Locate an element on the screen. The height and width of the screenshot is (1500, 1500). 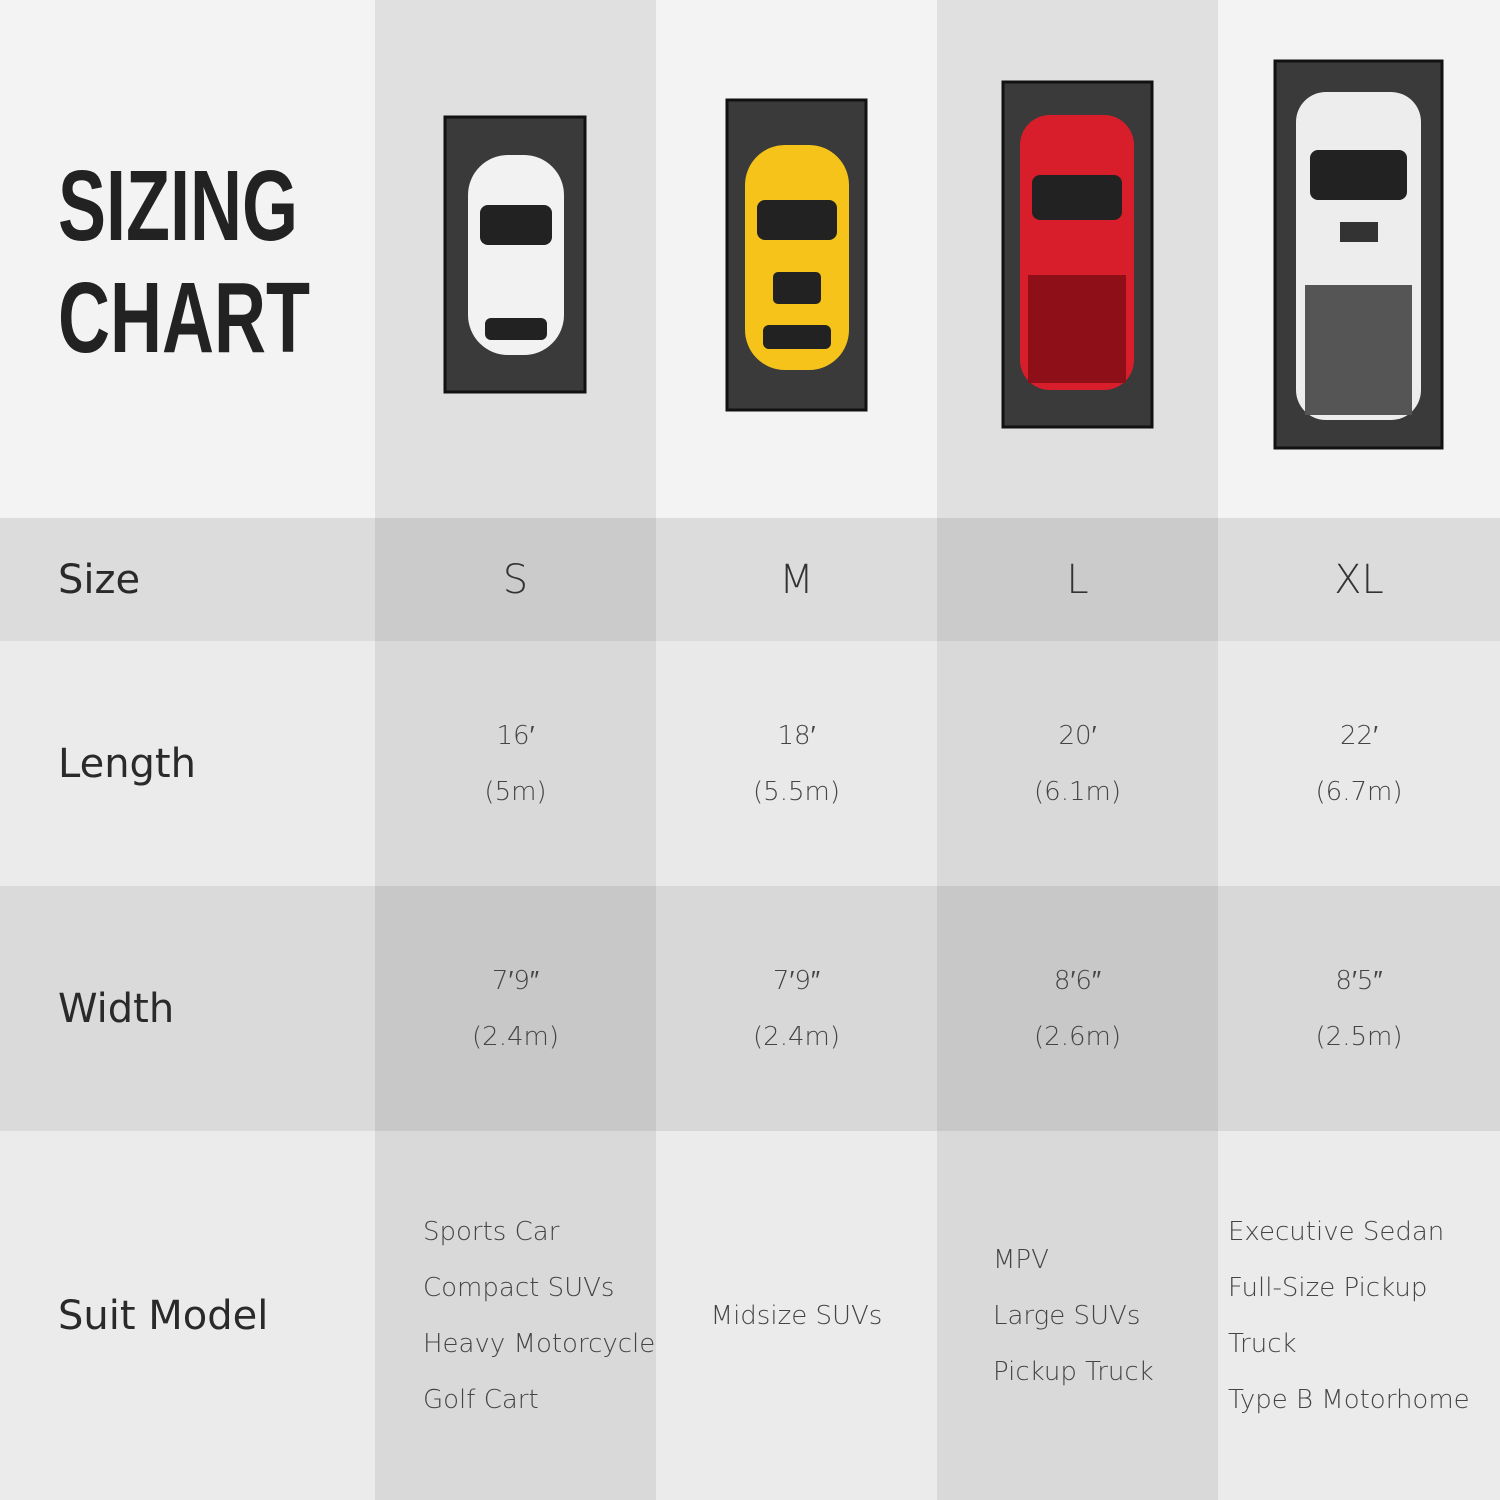
cell-text: S is located at coordinates (515, 579).